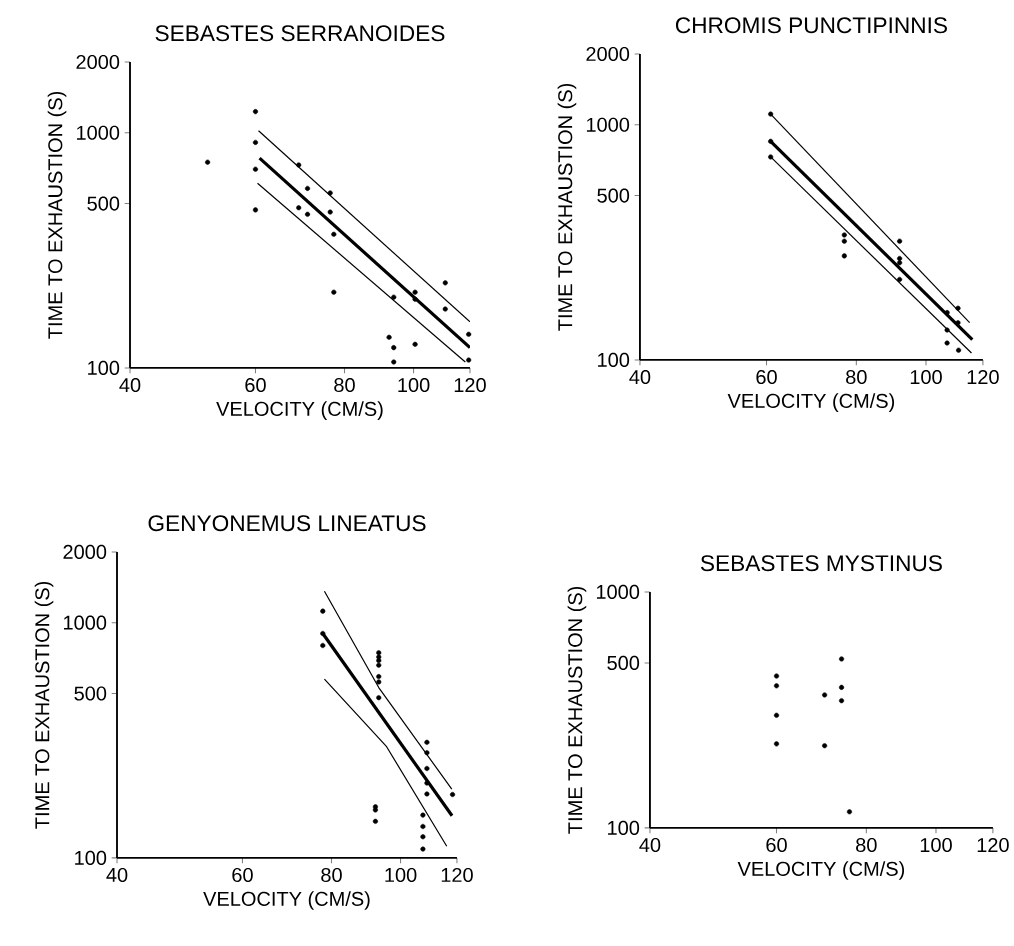 Image resolution: width=1014 pixels, height=946 pixels. I want to click on chart-title: SEBASTES SERRANOIDES, so click(300, 33).